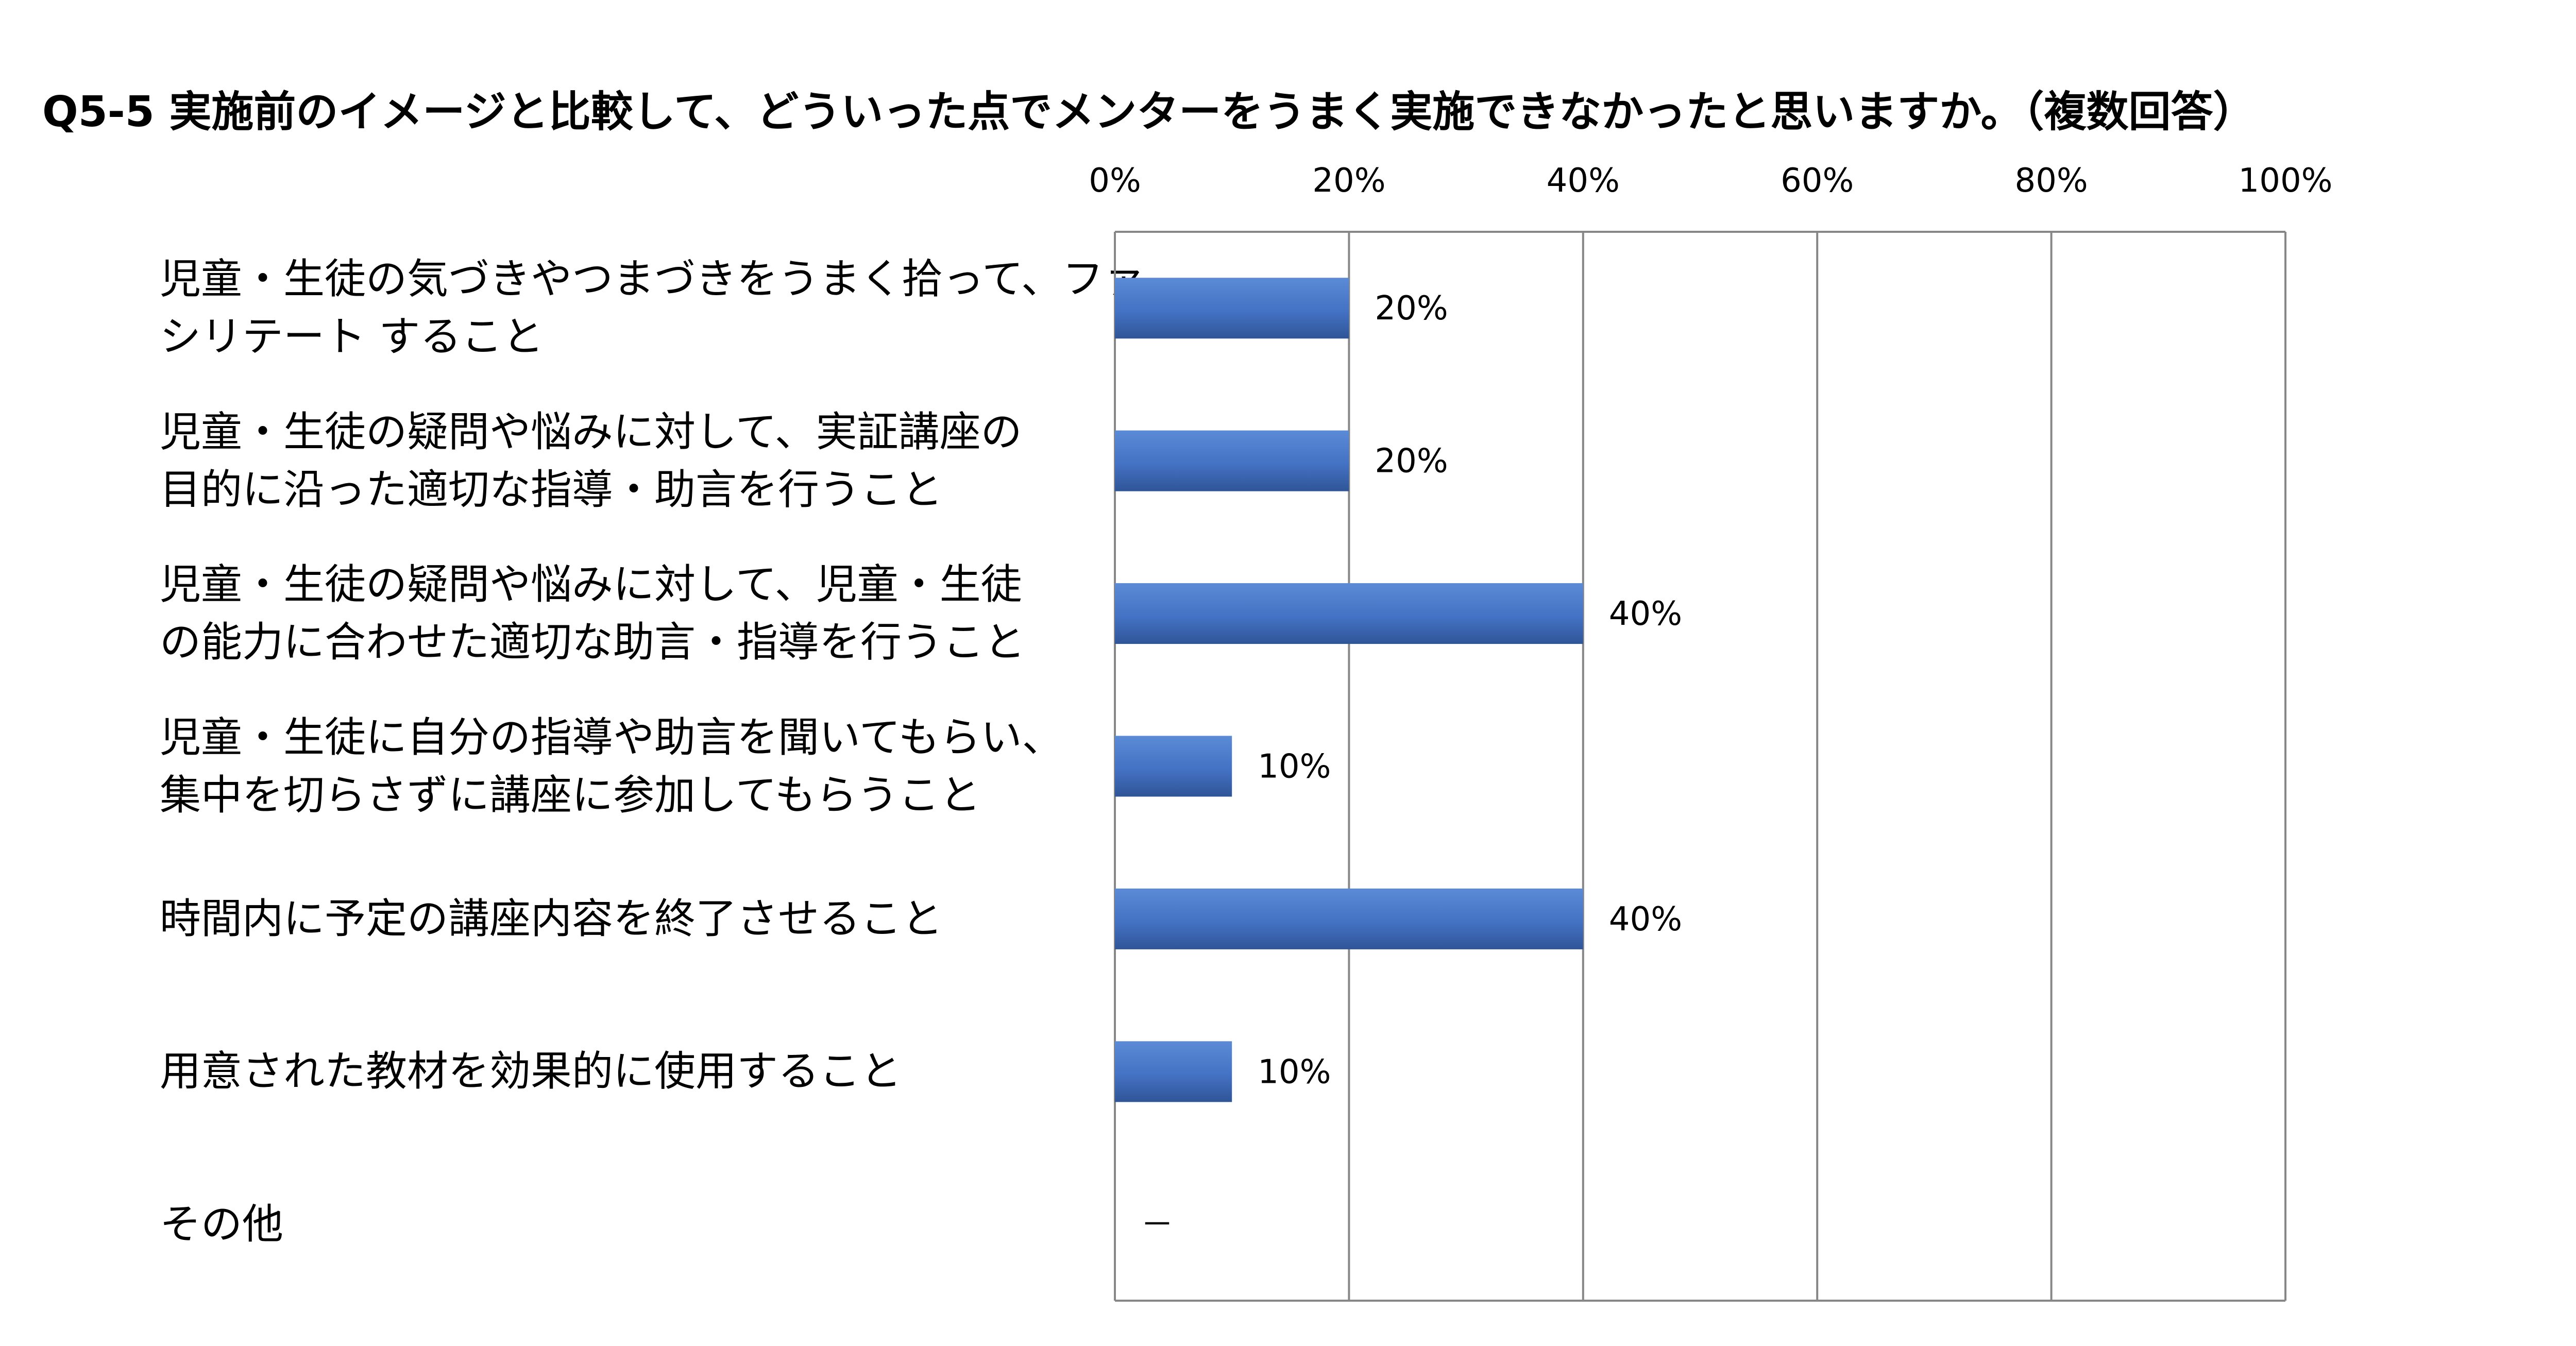 The image size is (2576, 1346). I want to click on category-label-line: シリテート すること, so click(352, 337).